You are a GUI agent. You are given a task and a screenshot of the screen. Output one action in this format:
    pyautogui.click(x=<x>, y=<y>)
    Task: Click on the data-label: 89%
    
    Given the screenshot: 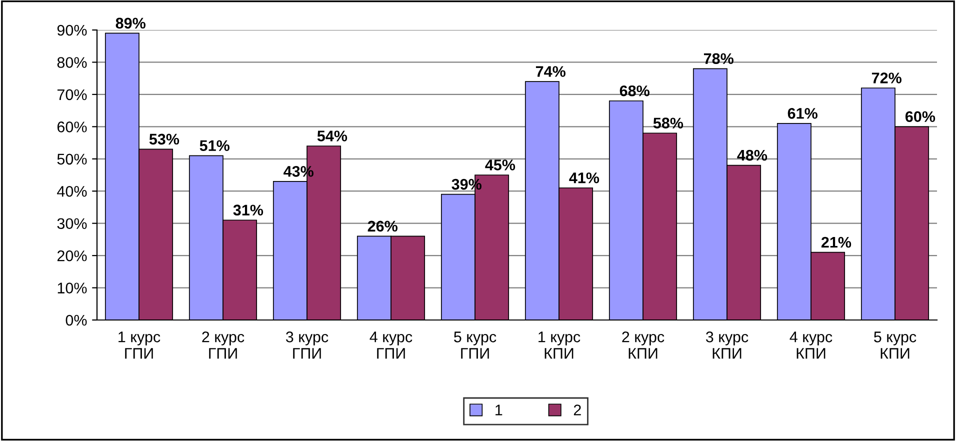 What is the action you would take?
    pyautogui.click(x=131, y=23)
    